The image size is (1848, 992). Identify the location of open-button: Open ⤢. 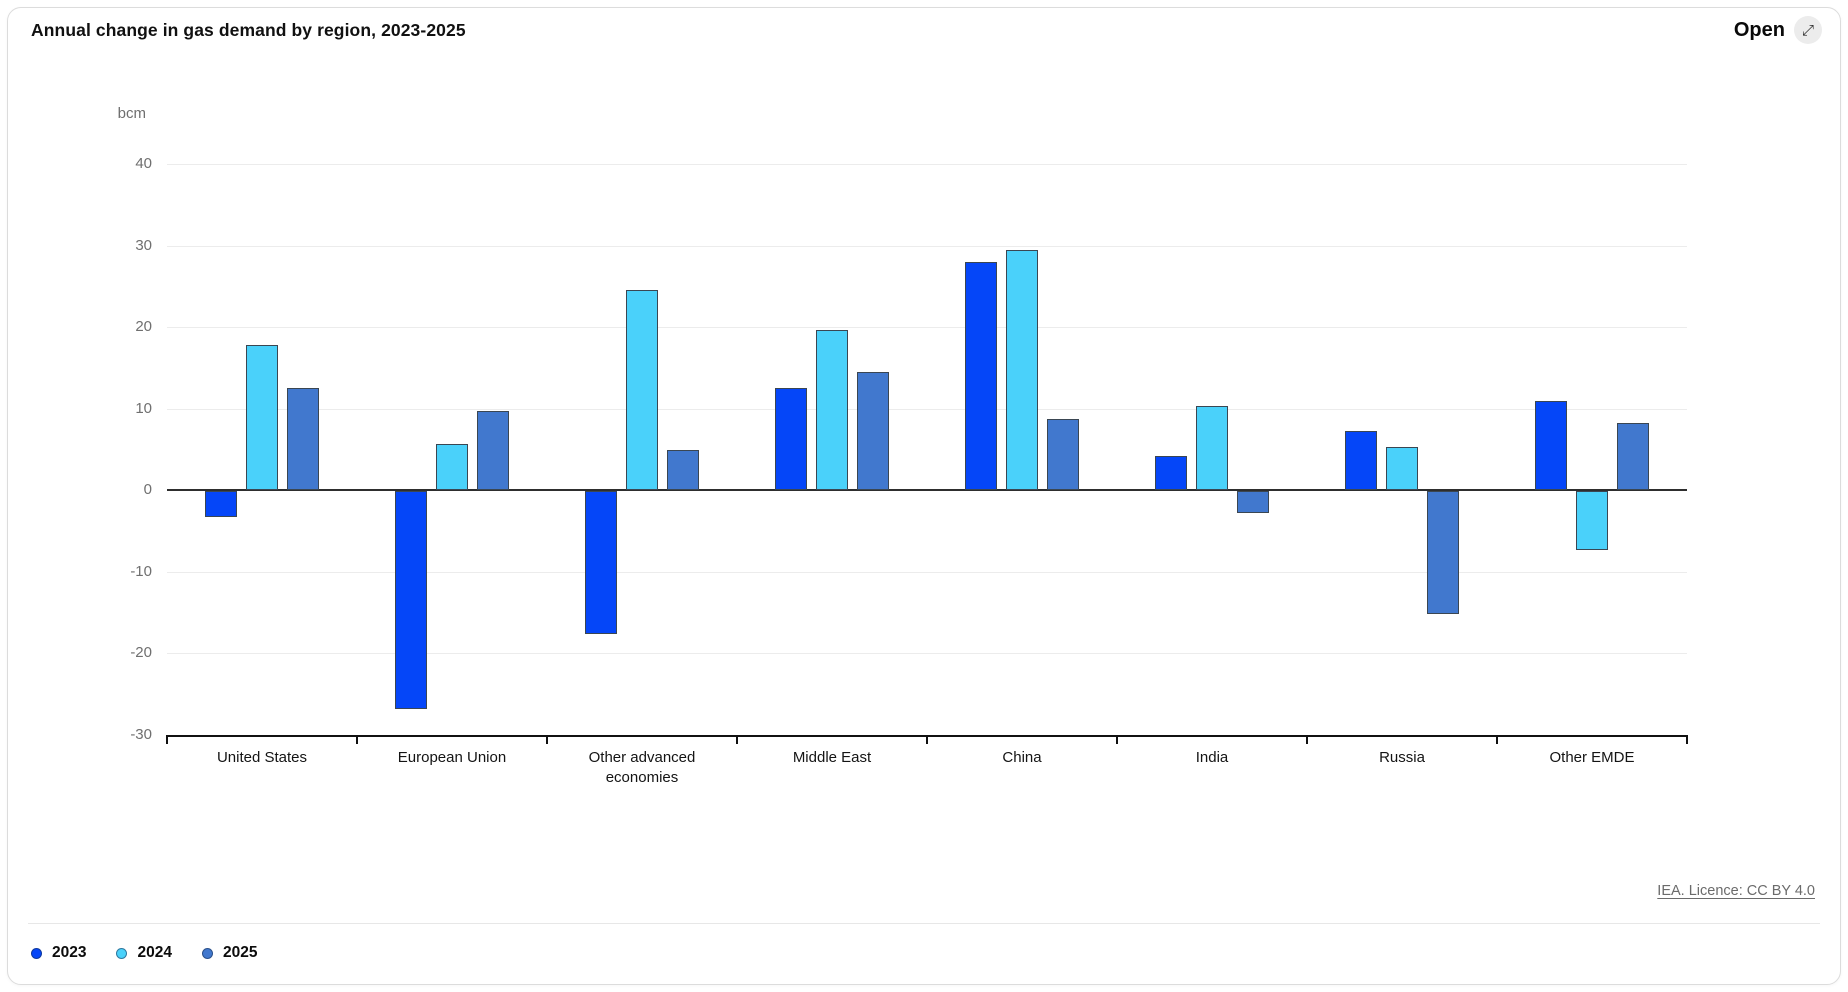
(1778, 30).